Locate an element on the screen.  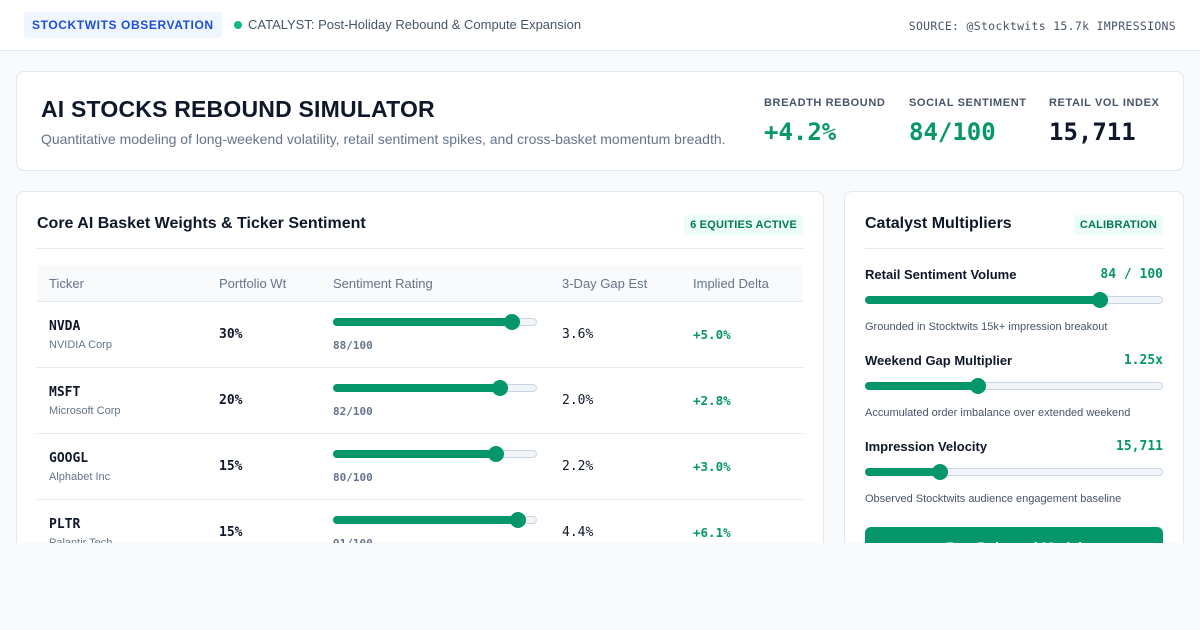
weekend-gap-slider is located at coordinates (1014, 386).